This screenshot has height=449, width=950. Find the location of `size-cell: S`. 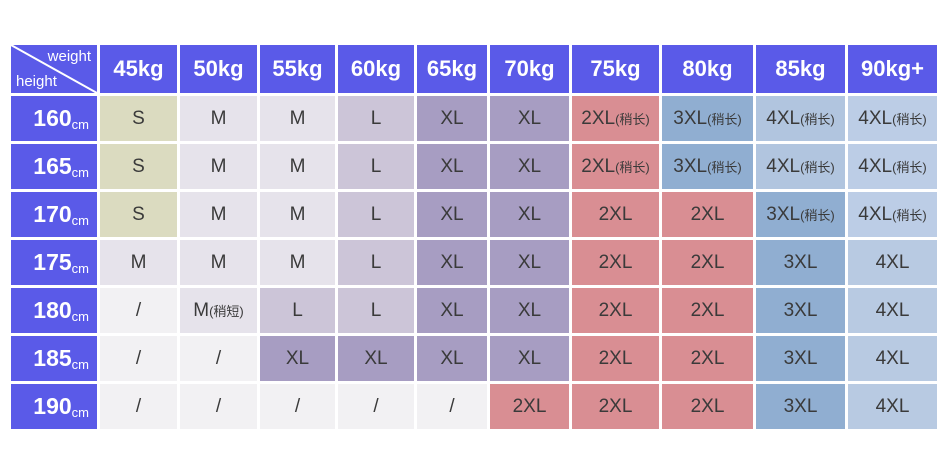

size-cell: S is located at coordinates (138, 118).